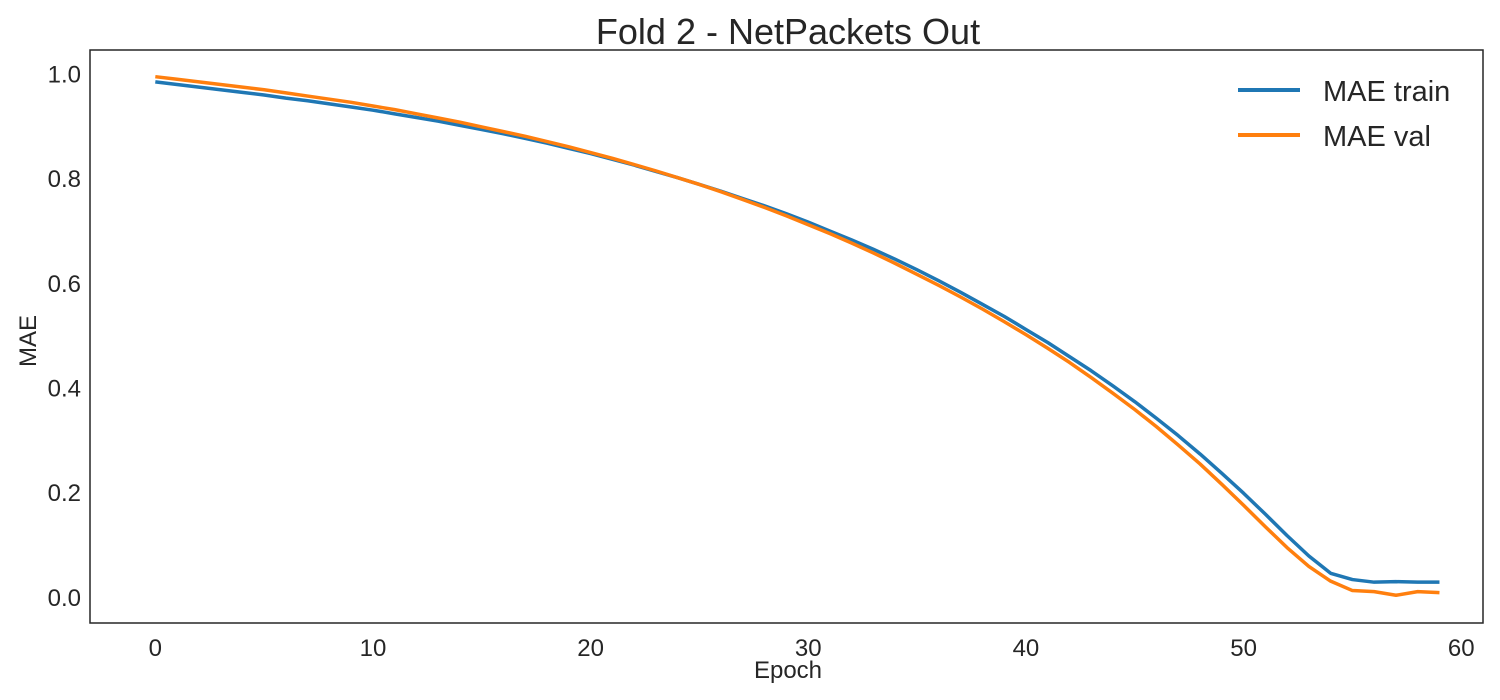 This screenshot has width=1500, height=700. Describe the element at coordinates (1243, 648) in the screenshot. I see `x-tick-label: 50` at that location.